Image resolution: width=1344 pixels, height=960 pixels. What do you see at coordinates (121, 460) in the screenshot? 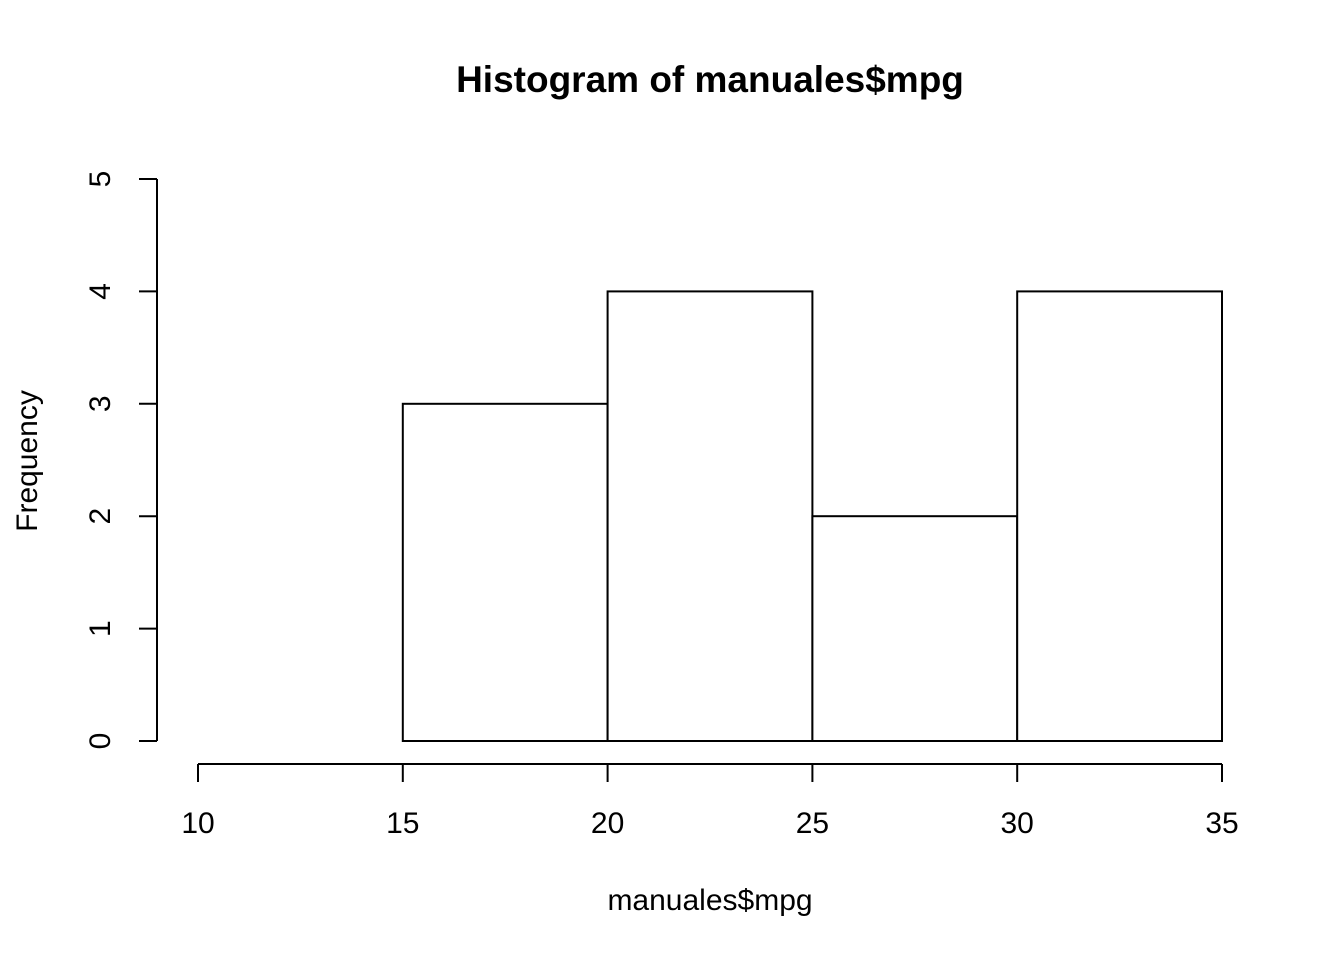
I see `y-axis: 0 1 2 3 4 5` at bounding box center [121, 460].